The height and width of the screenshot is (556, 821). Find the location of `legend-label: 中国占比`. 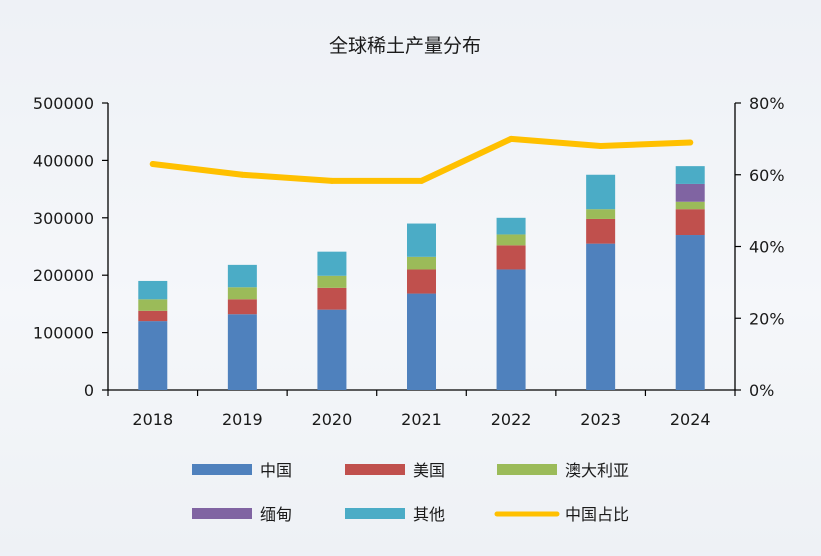

legend-label: 中国占比 is located at coordinates (597, 514).